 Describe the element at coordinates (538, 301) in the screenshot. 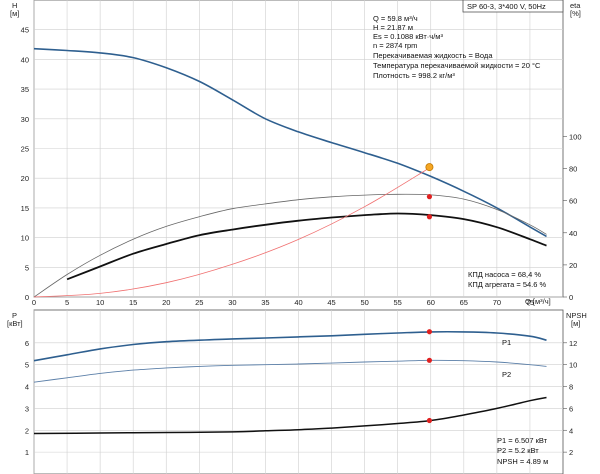

I see `upper-x-label: Q [м³/ч]` at that location.